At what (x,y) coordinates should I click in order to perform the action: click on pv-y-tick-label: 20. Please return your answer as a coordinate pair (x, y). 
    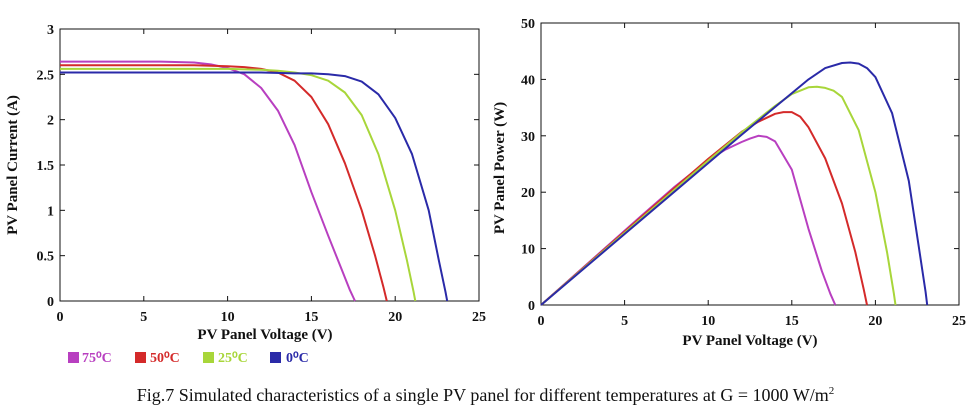
    Looking at the image, I should click on (528, 193).